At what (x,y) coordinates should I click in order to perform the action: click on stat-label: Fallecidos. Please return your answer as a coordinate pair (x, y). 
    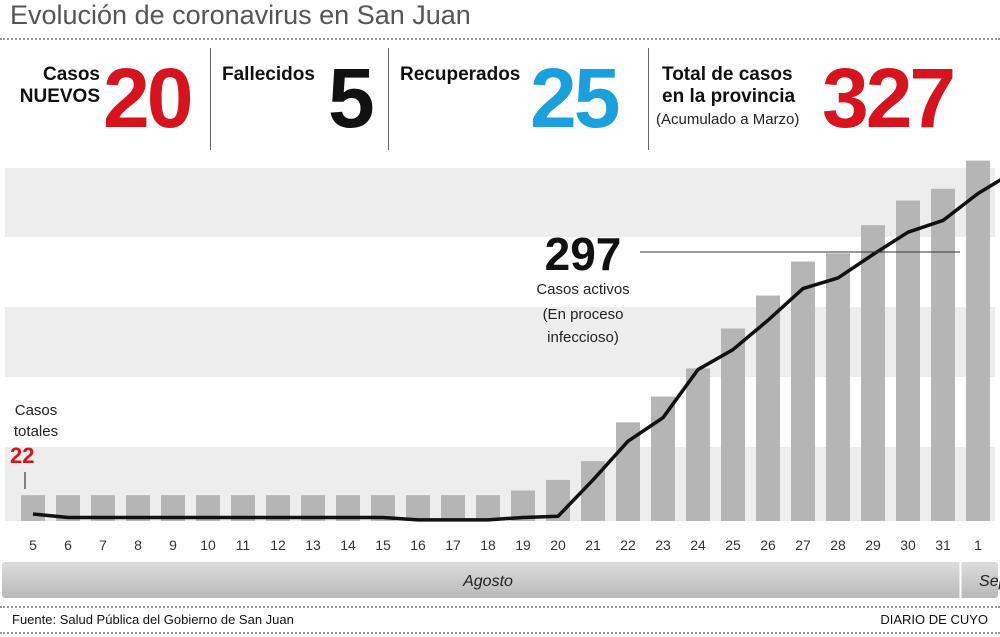
    Looking at the image, I should click on (268, 74).